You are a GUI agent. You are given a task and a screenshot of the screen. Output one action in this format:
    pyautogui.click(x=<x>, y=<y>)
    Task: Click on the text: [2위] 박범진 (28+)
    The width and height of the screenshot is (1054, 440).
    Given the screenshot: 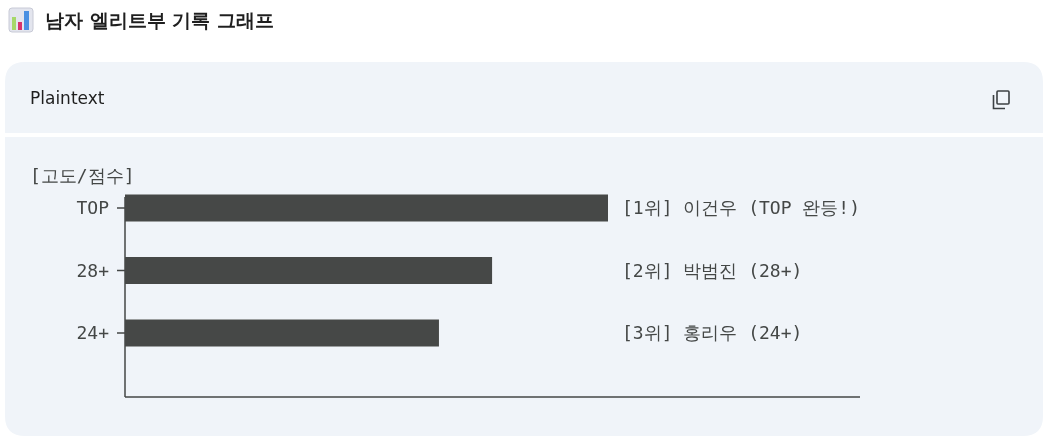 What is the action you would take?
    pyautogui.click(x=712, y=270)
    